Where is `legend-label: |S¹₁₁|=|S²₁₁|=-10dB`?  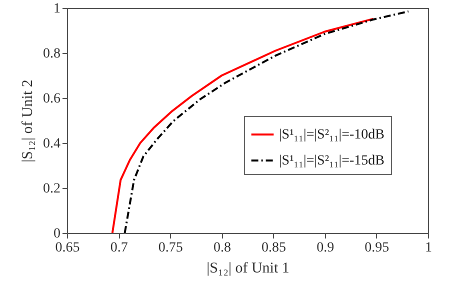
legend-label: |S¹₁₁|=|S²₁₁|=-10dB is located at coordinates (331, 135).